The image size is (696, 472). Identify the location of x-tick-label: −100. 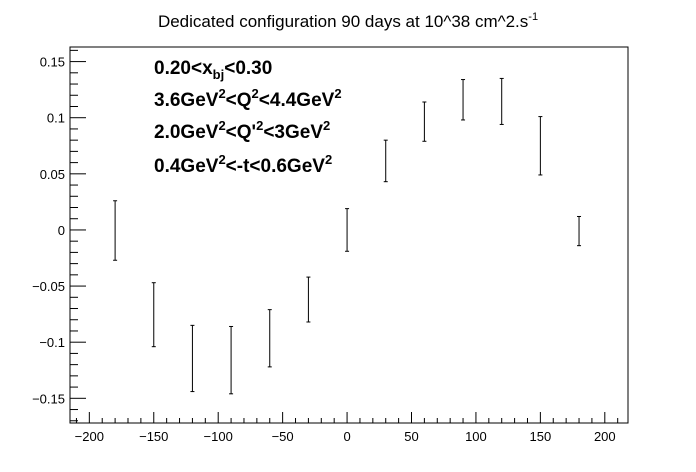
(218, 436).